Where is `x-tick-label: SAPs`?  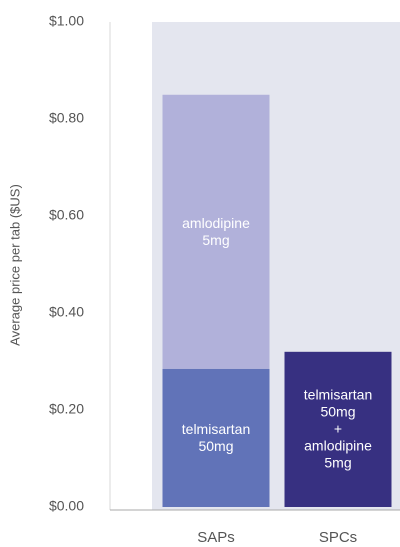
x-tick-label: SAPs is located at coordinates (216, 537).